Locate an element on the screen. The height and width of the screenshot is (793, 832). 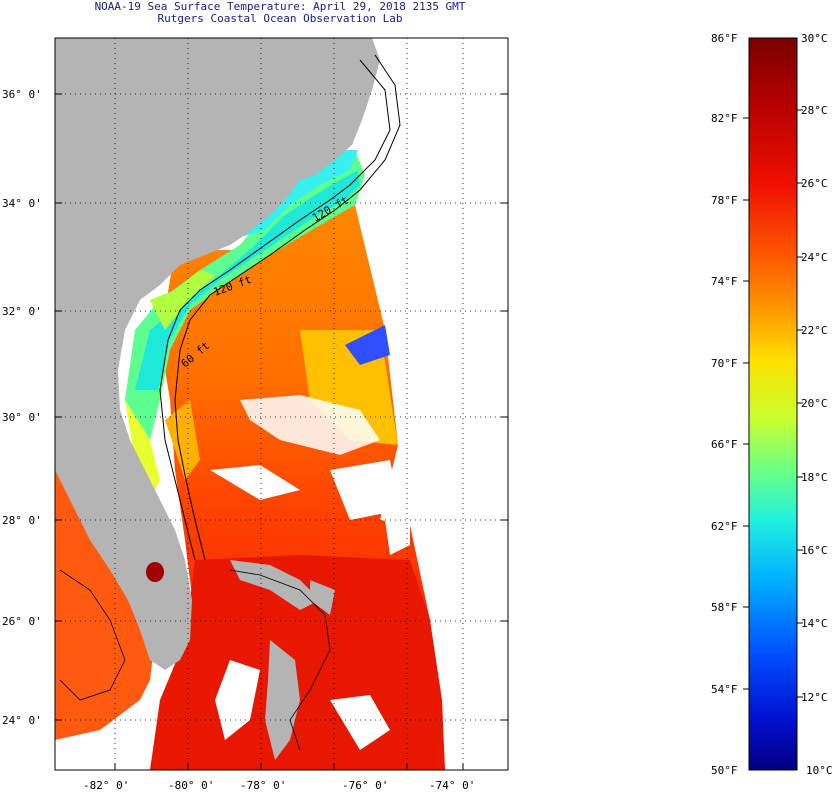
colorbar-f-label: 58°F is located at coordinates (724, 607).